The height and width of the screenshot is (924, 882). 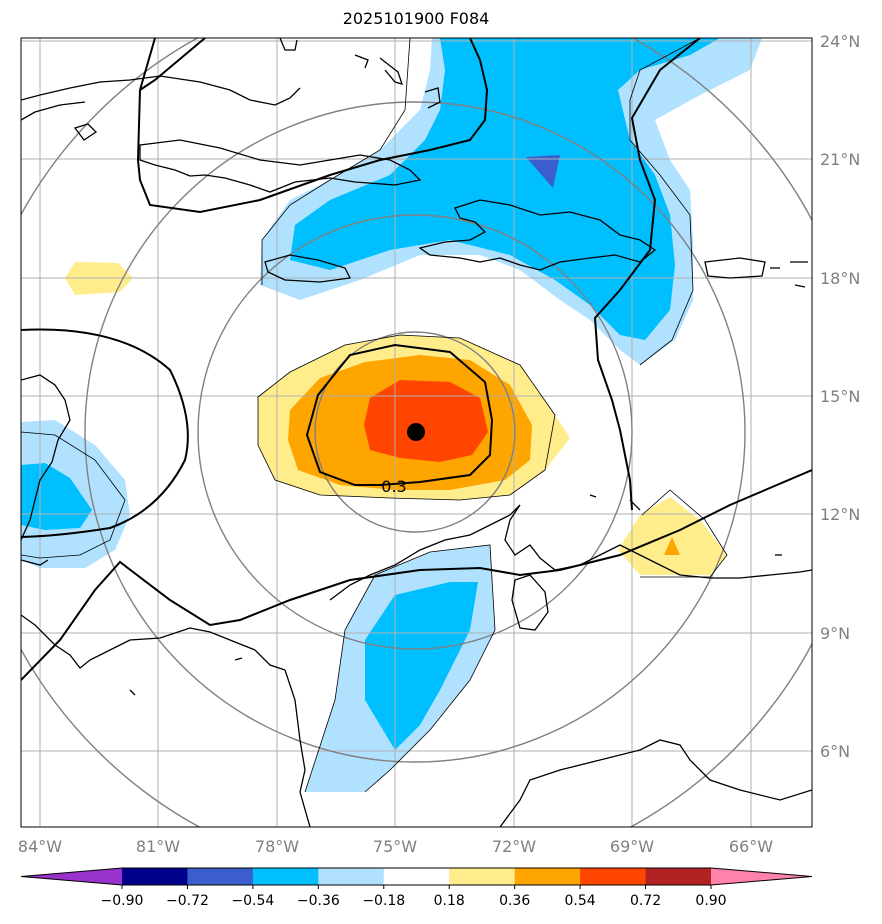 I want to click on lat-label: 15°N, so click(x=840, y=396).